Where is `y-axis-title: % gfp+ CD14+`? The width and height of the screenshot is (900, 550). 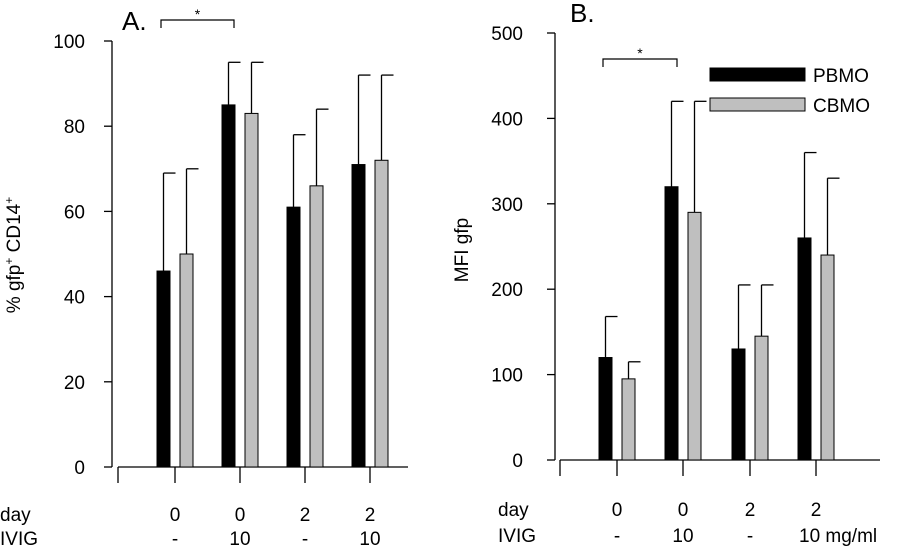
y-axis-title: % gfp+ CD14+ is located at coordinates (13, 255).